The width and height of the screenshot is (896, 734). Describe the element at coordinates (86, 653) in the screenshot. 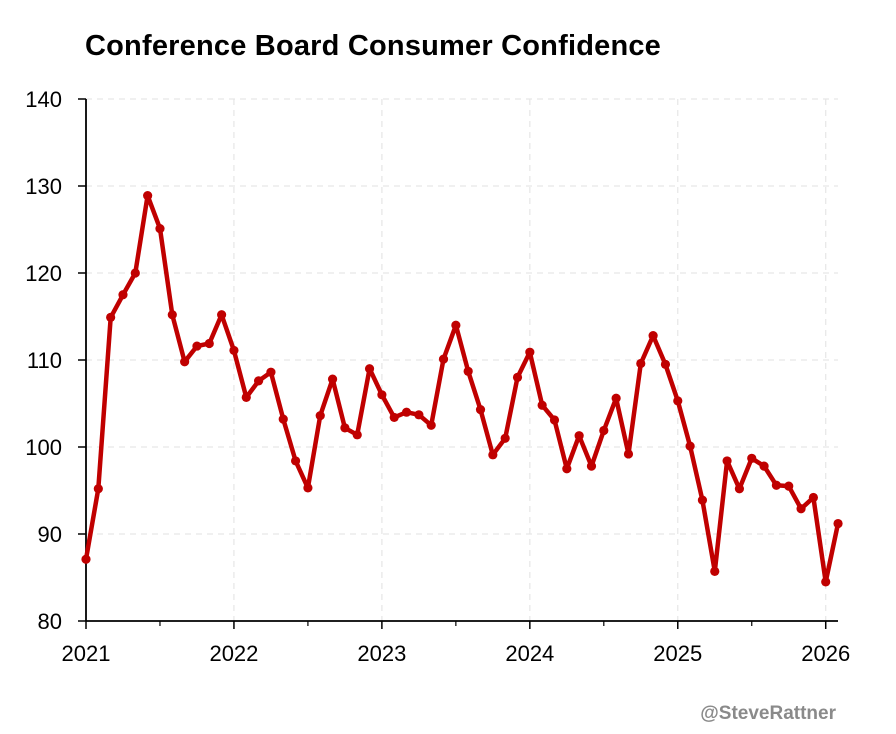

I see `x-tick-label-2021: 2021` at that location.